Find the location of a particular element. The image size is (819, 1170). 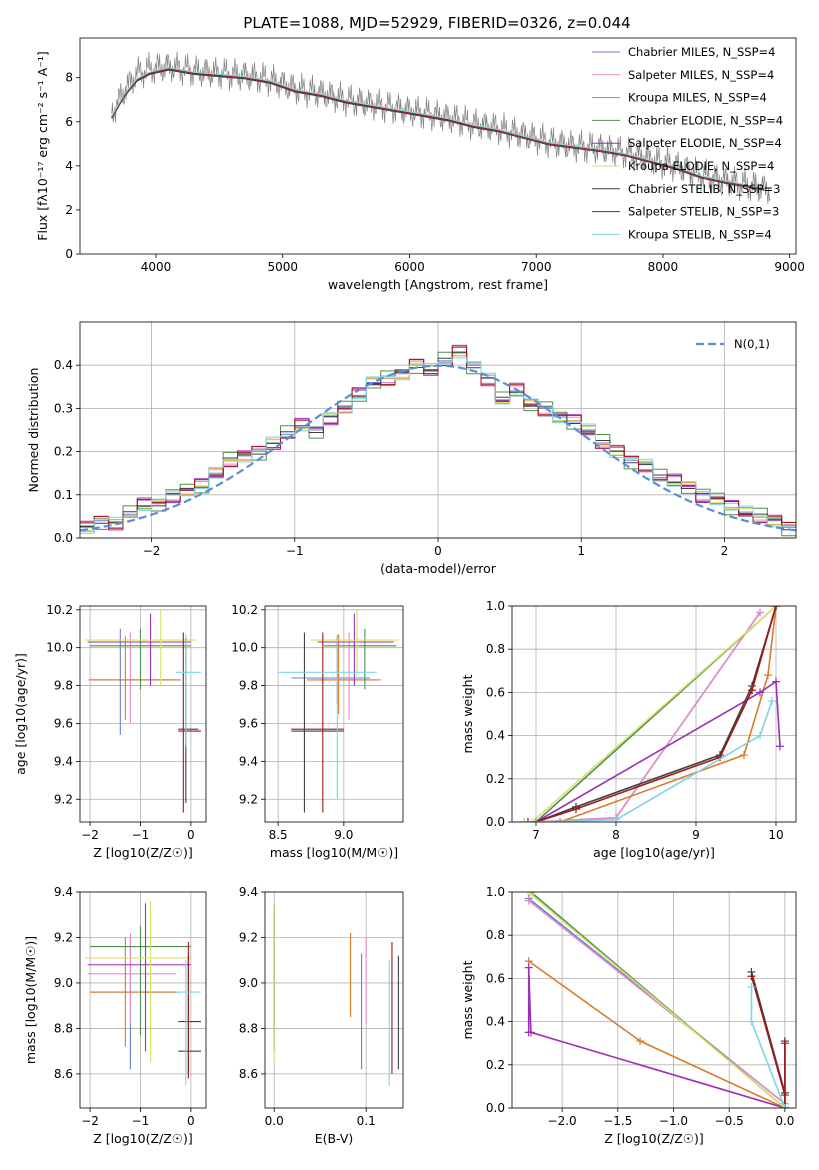

age-vs-metallicity-plot is located at coordinates (143, 711).